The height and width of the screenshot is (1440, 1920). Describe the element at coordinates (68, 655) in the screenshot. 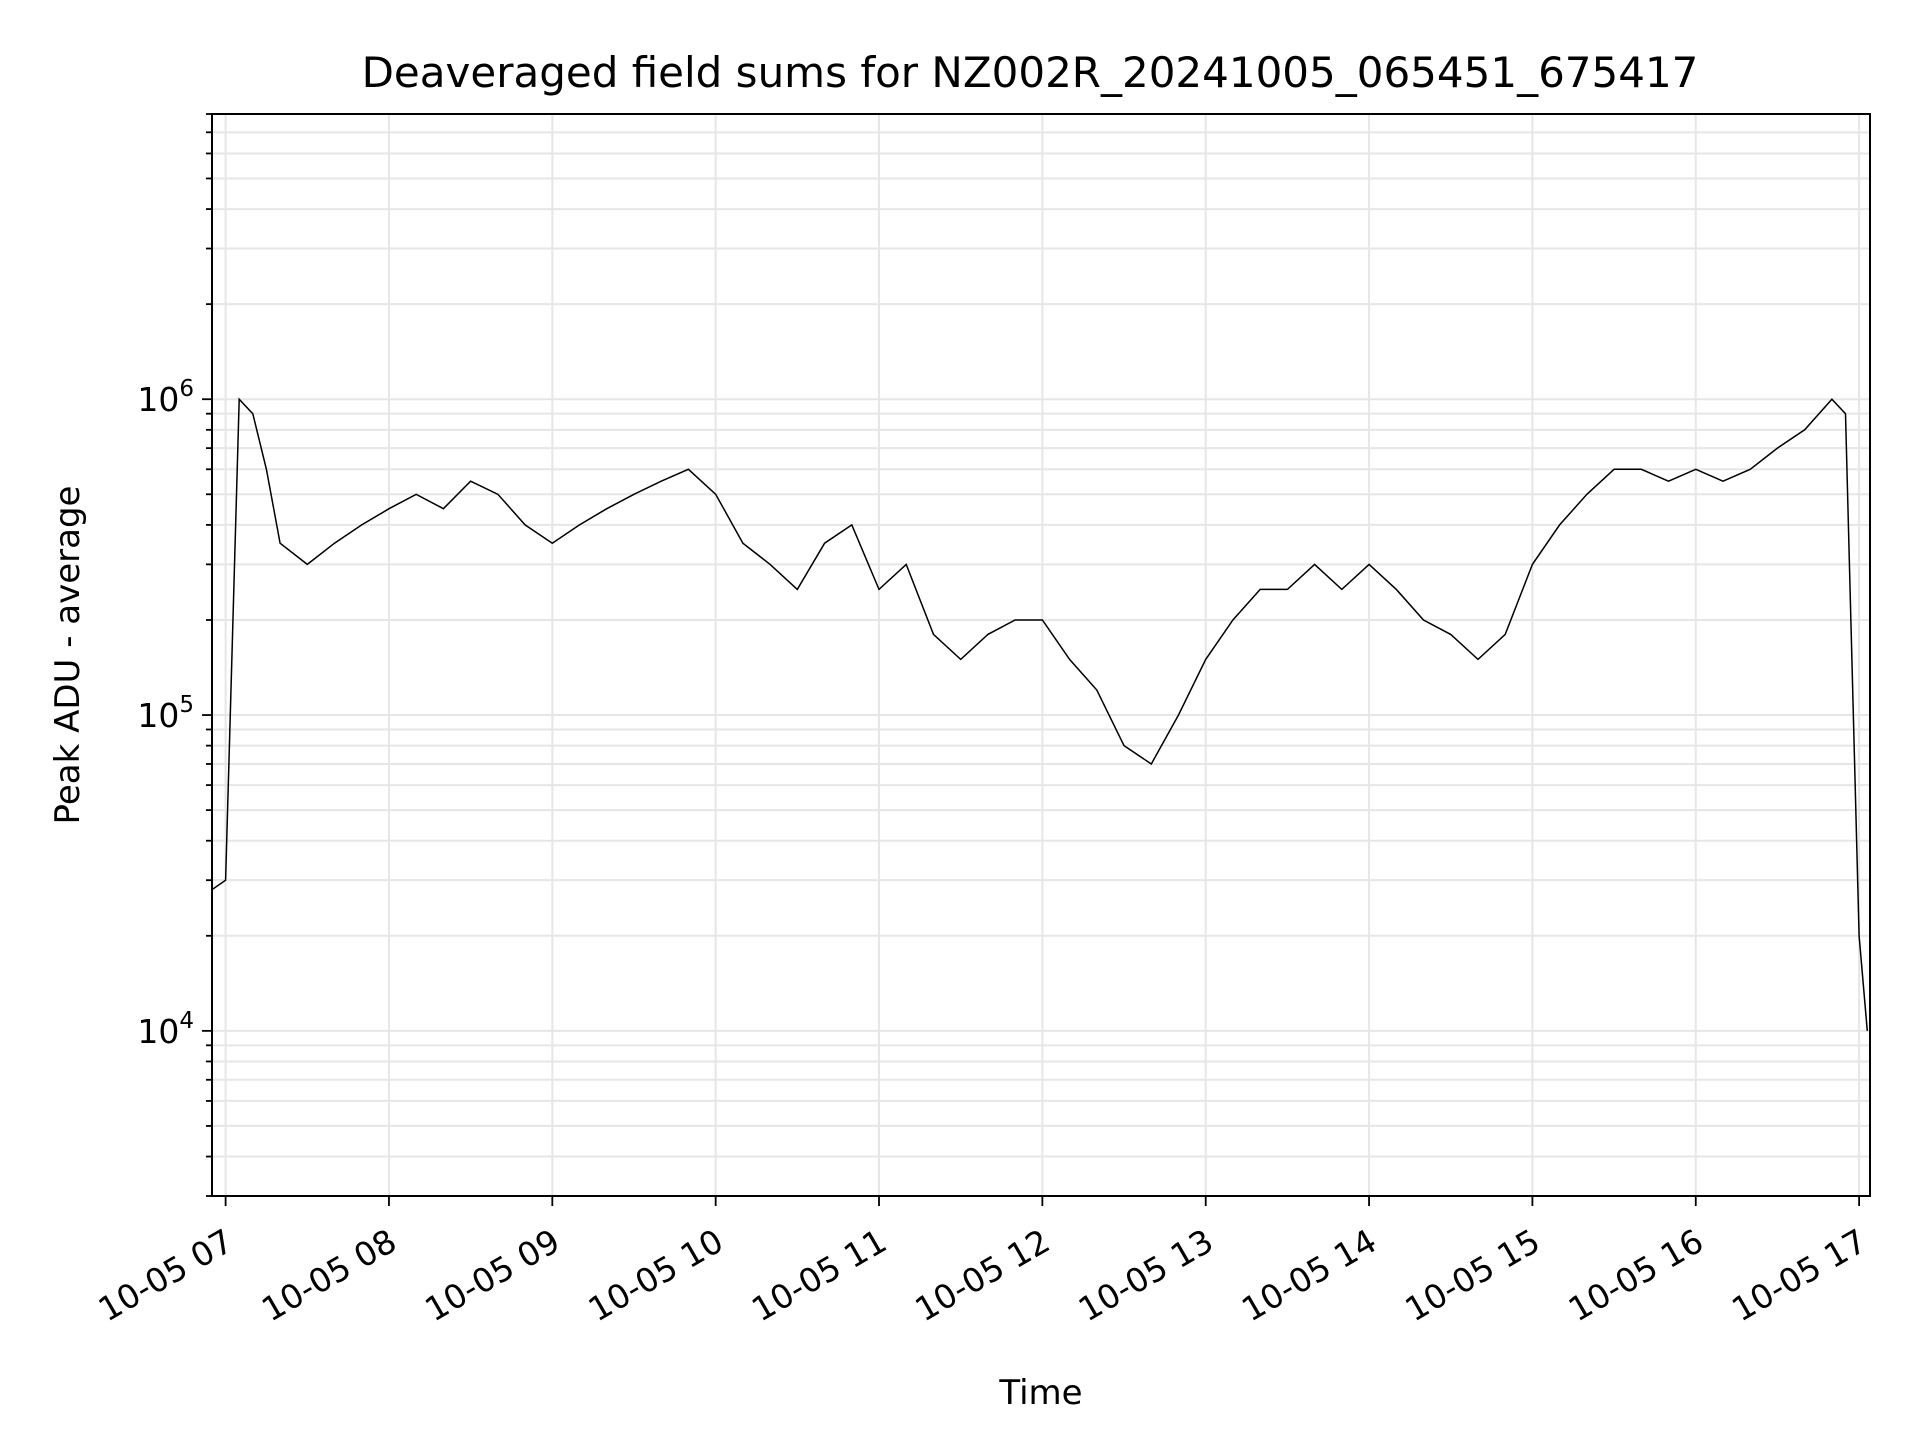

I see `y-axis-title: Peak ADU - average` at that location.